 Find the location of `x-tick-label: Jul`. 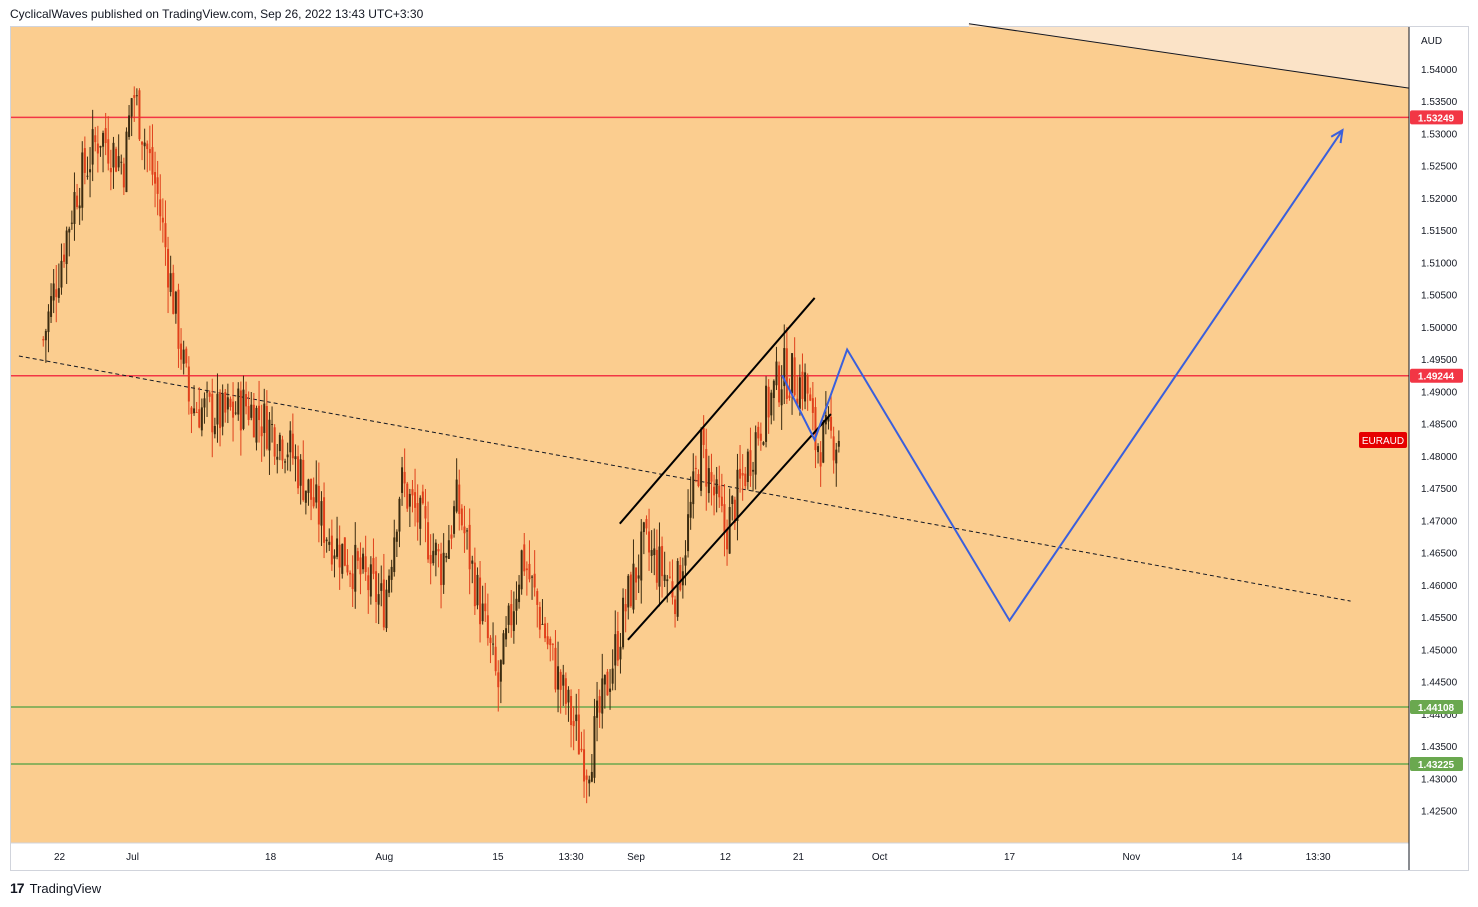

x-tick-label: Jul is located at coordinates (132, 857).